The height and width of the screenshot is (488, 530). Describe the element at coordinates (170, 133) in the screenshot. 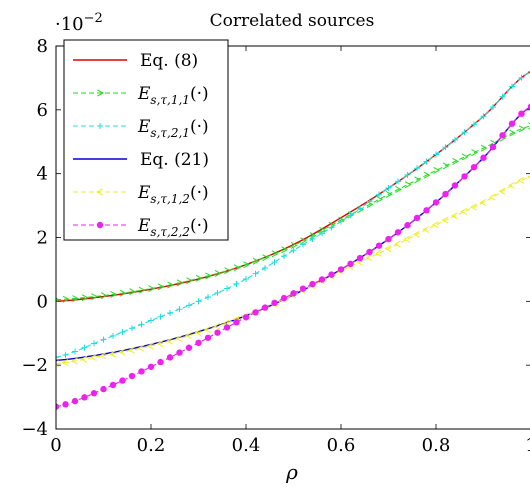

I see `legend-label-sub: s,τ,2,1` at that location.